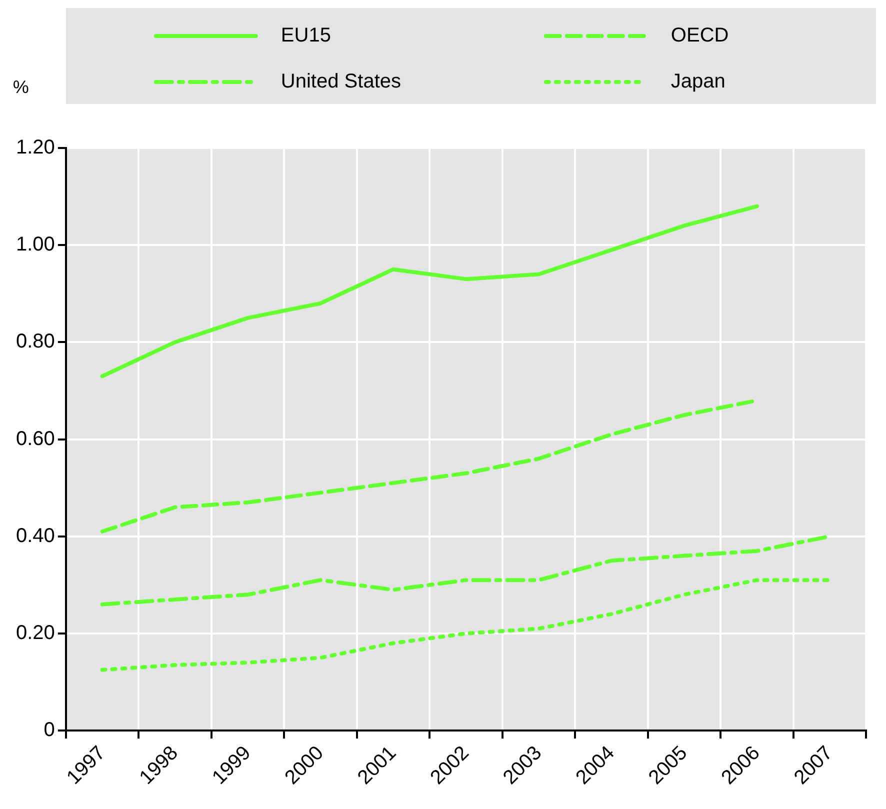 The width and height of the screenshot is (886, 809). Describe the element at coordinates (341, 81) in the screenshot. I see `legend-label: United States` at that location.